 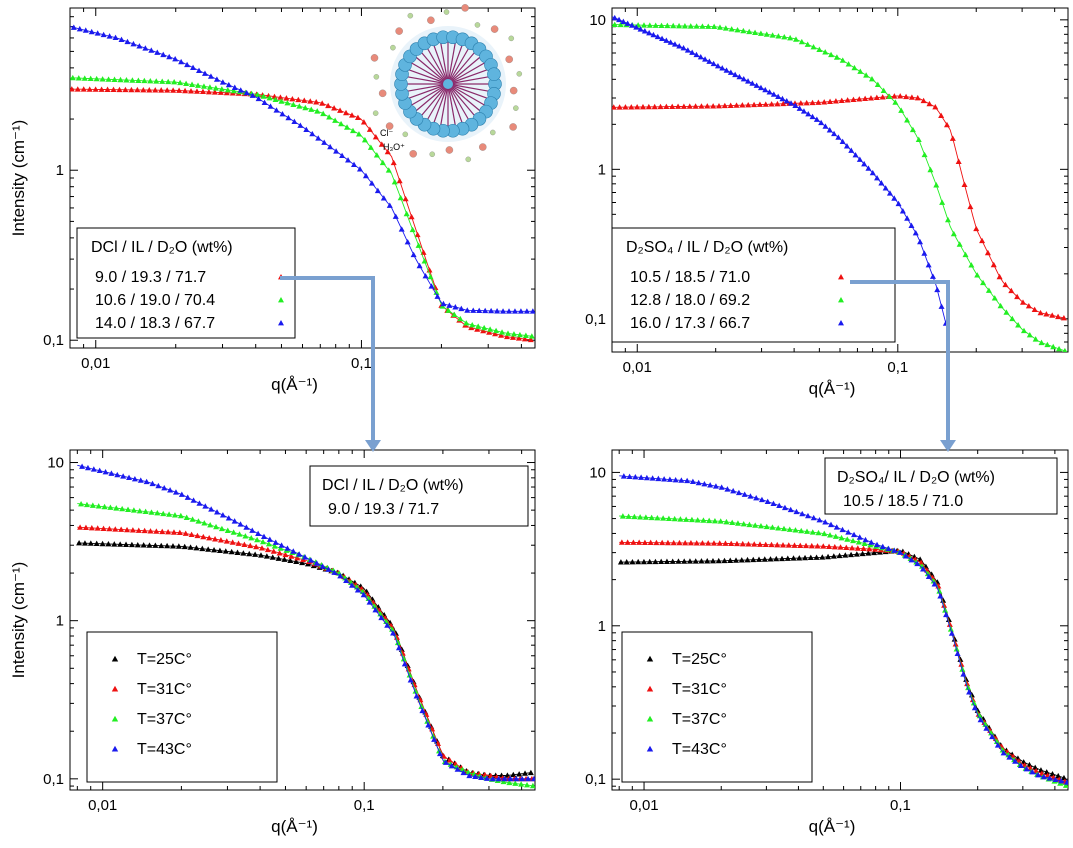 I want to click on legend-entry-label: T=37C°, so click(x=164, y=719).